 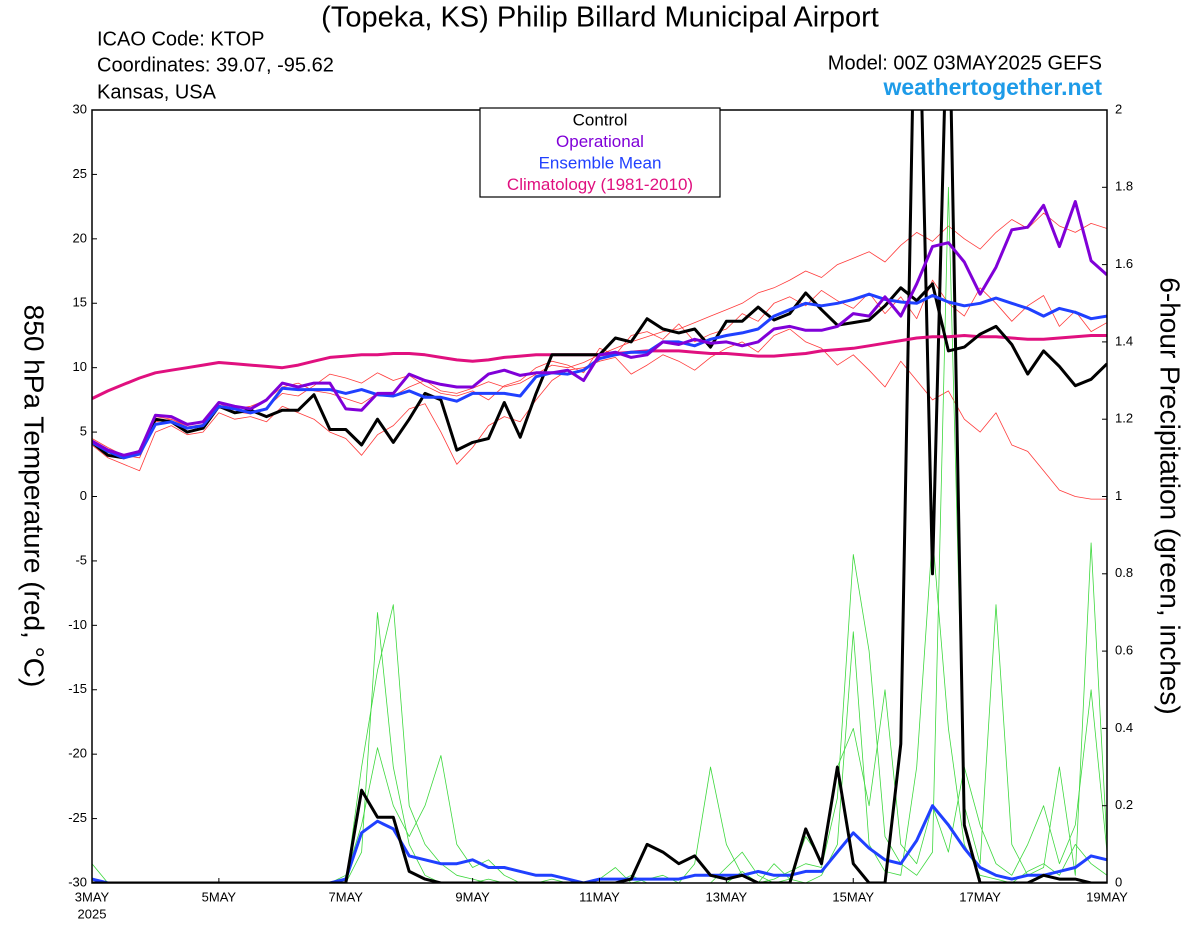 What do you see at coordinates (1124, 186) in the screenshot?
I see `y2-tick-label: 1.8` at bounding box center [1124, 186].